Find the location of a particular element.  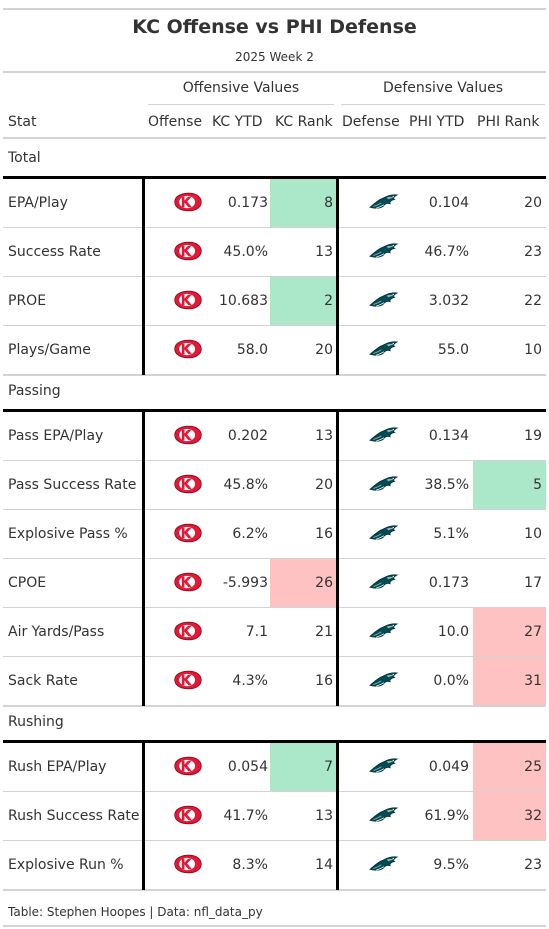

top-border is located at coordinates (274, 9).